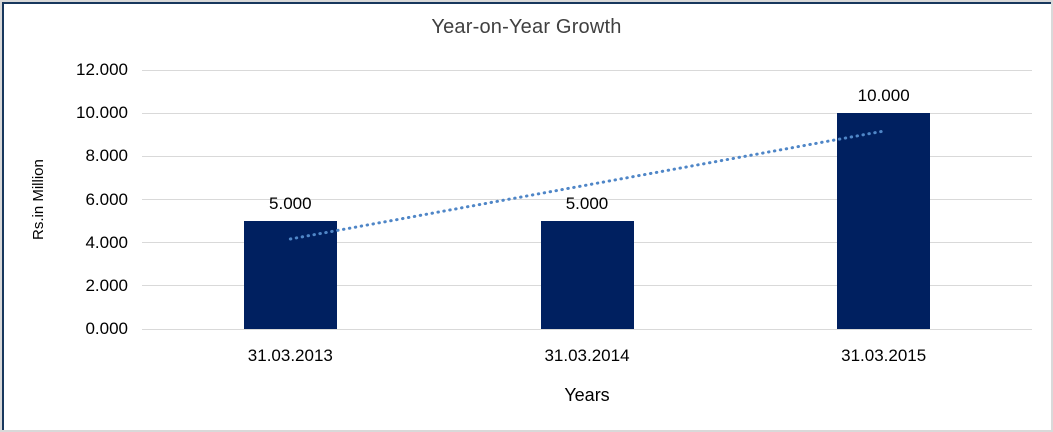 The image size is (1053, 432). I want to click on x-axis-title: Years, so click(587, 395).